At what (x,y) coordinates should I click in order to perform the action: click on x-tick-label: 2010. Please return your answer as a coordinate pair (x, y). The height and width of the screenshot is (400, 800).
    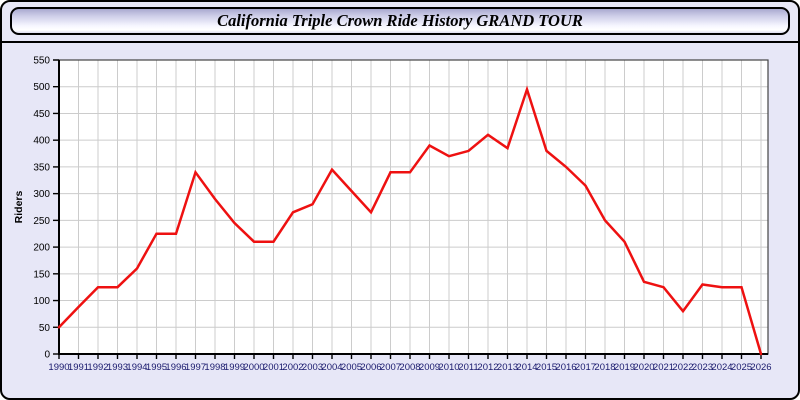
    Looking at the image, I should click on (448, 367).